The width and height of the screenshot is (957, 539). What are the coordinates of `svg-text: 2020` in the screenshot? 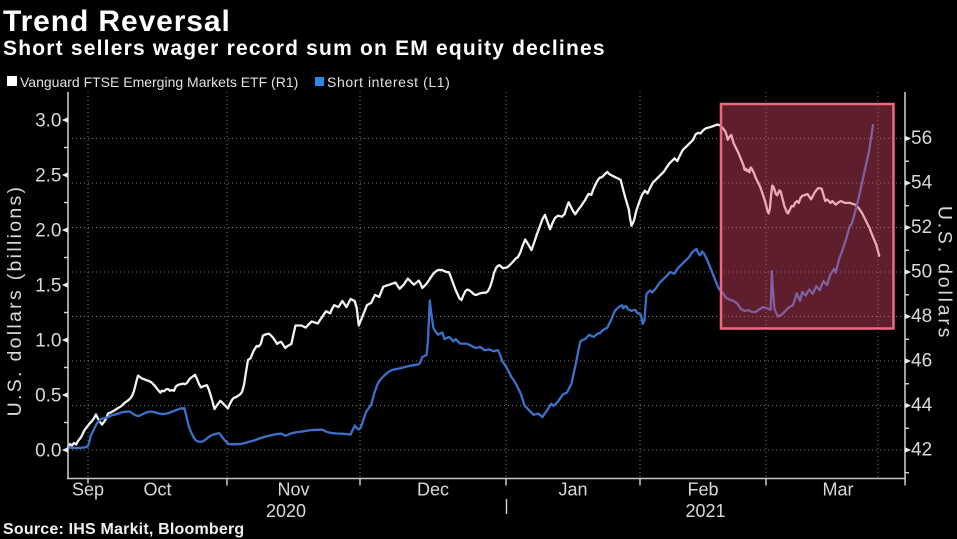 It's located at (286, 511).